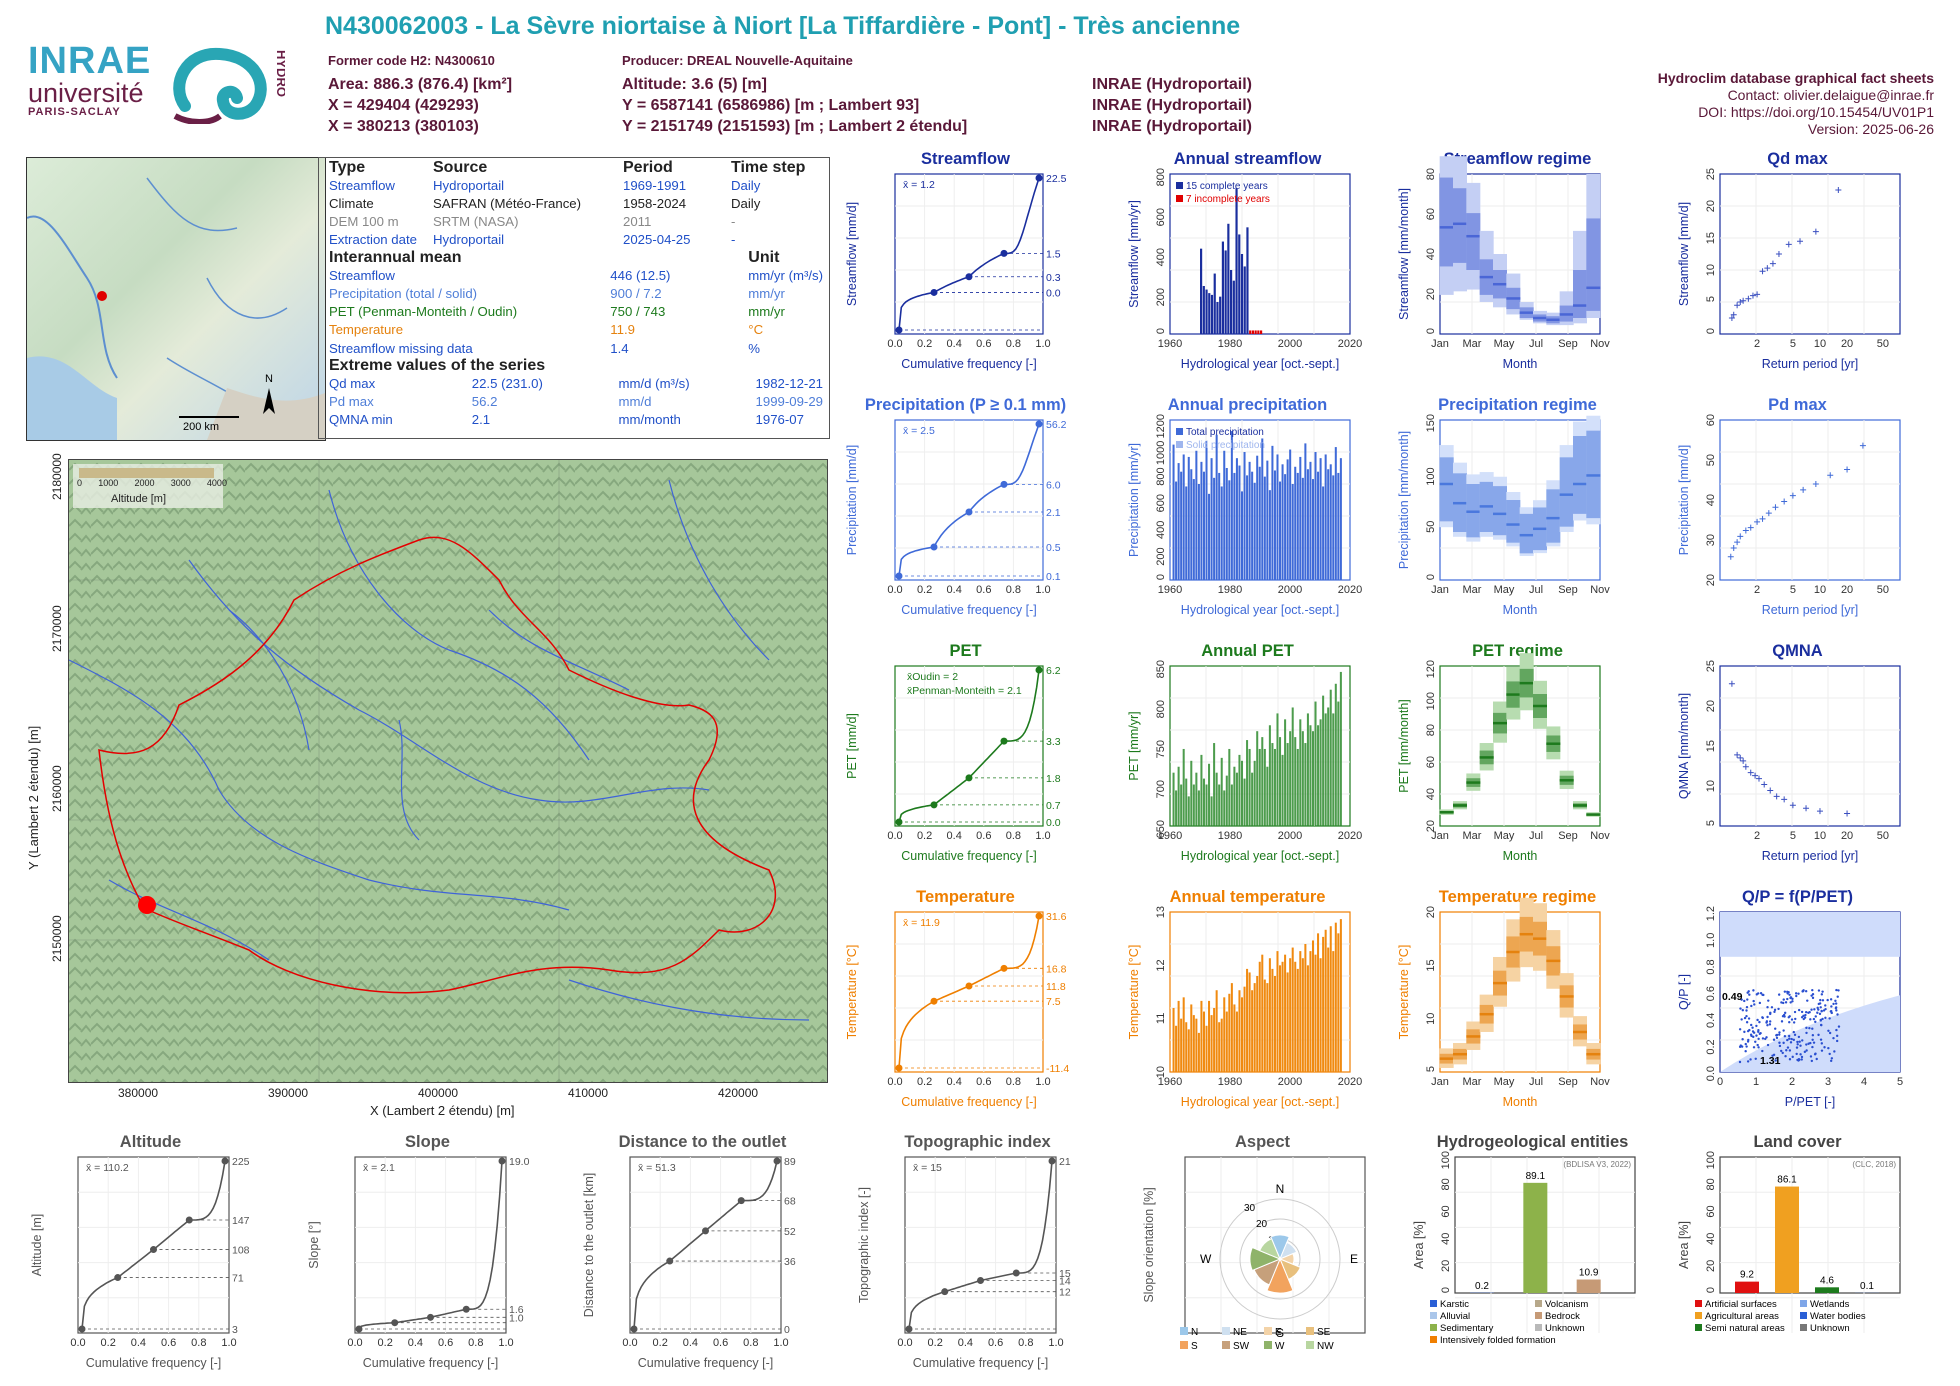  What do you see at coordinates (964, 691) in the screenshot?
I see `mean-label: x̄Penman-Monteith = 2.1` at bounding box center [964, 691].